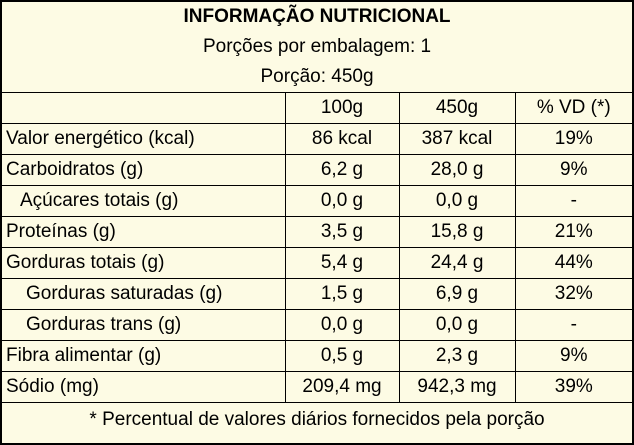  What do you see at coordinates (457, 232) in the screenshot?
I see `value-per-serving: 15,8 g` at bounding box center [457, 232].